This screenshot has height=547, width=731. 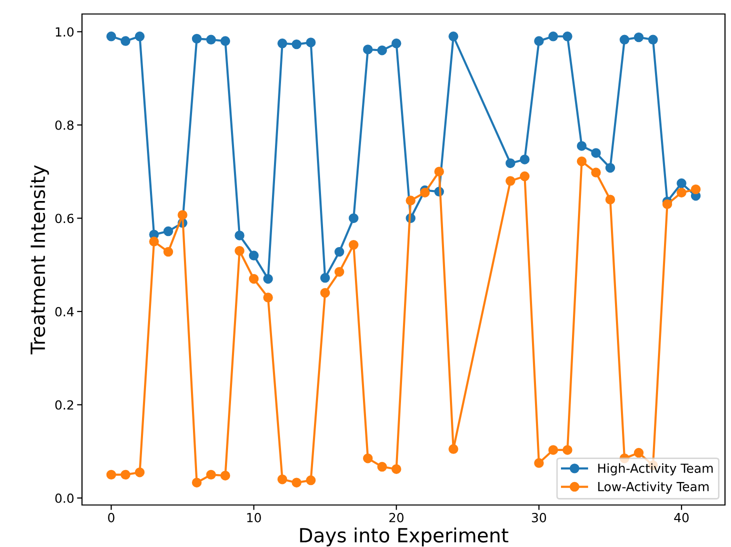 What do you see at coordinates (64, 311) in the screenshot?
I see `y-tick-label: 0.4` at bounding box center [64, 311].